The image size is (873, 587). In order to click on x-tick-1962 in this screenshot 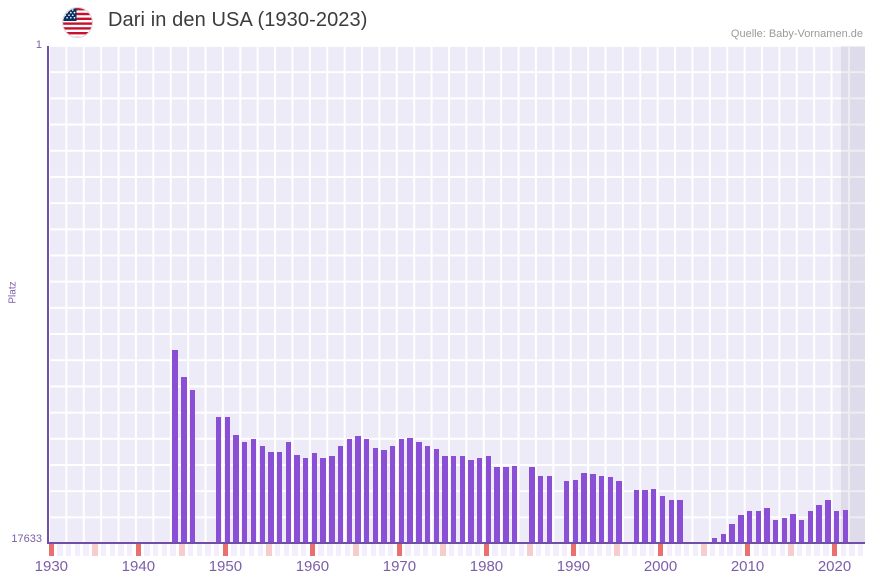, I will do `click(330, 550)`.